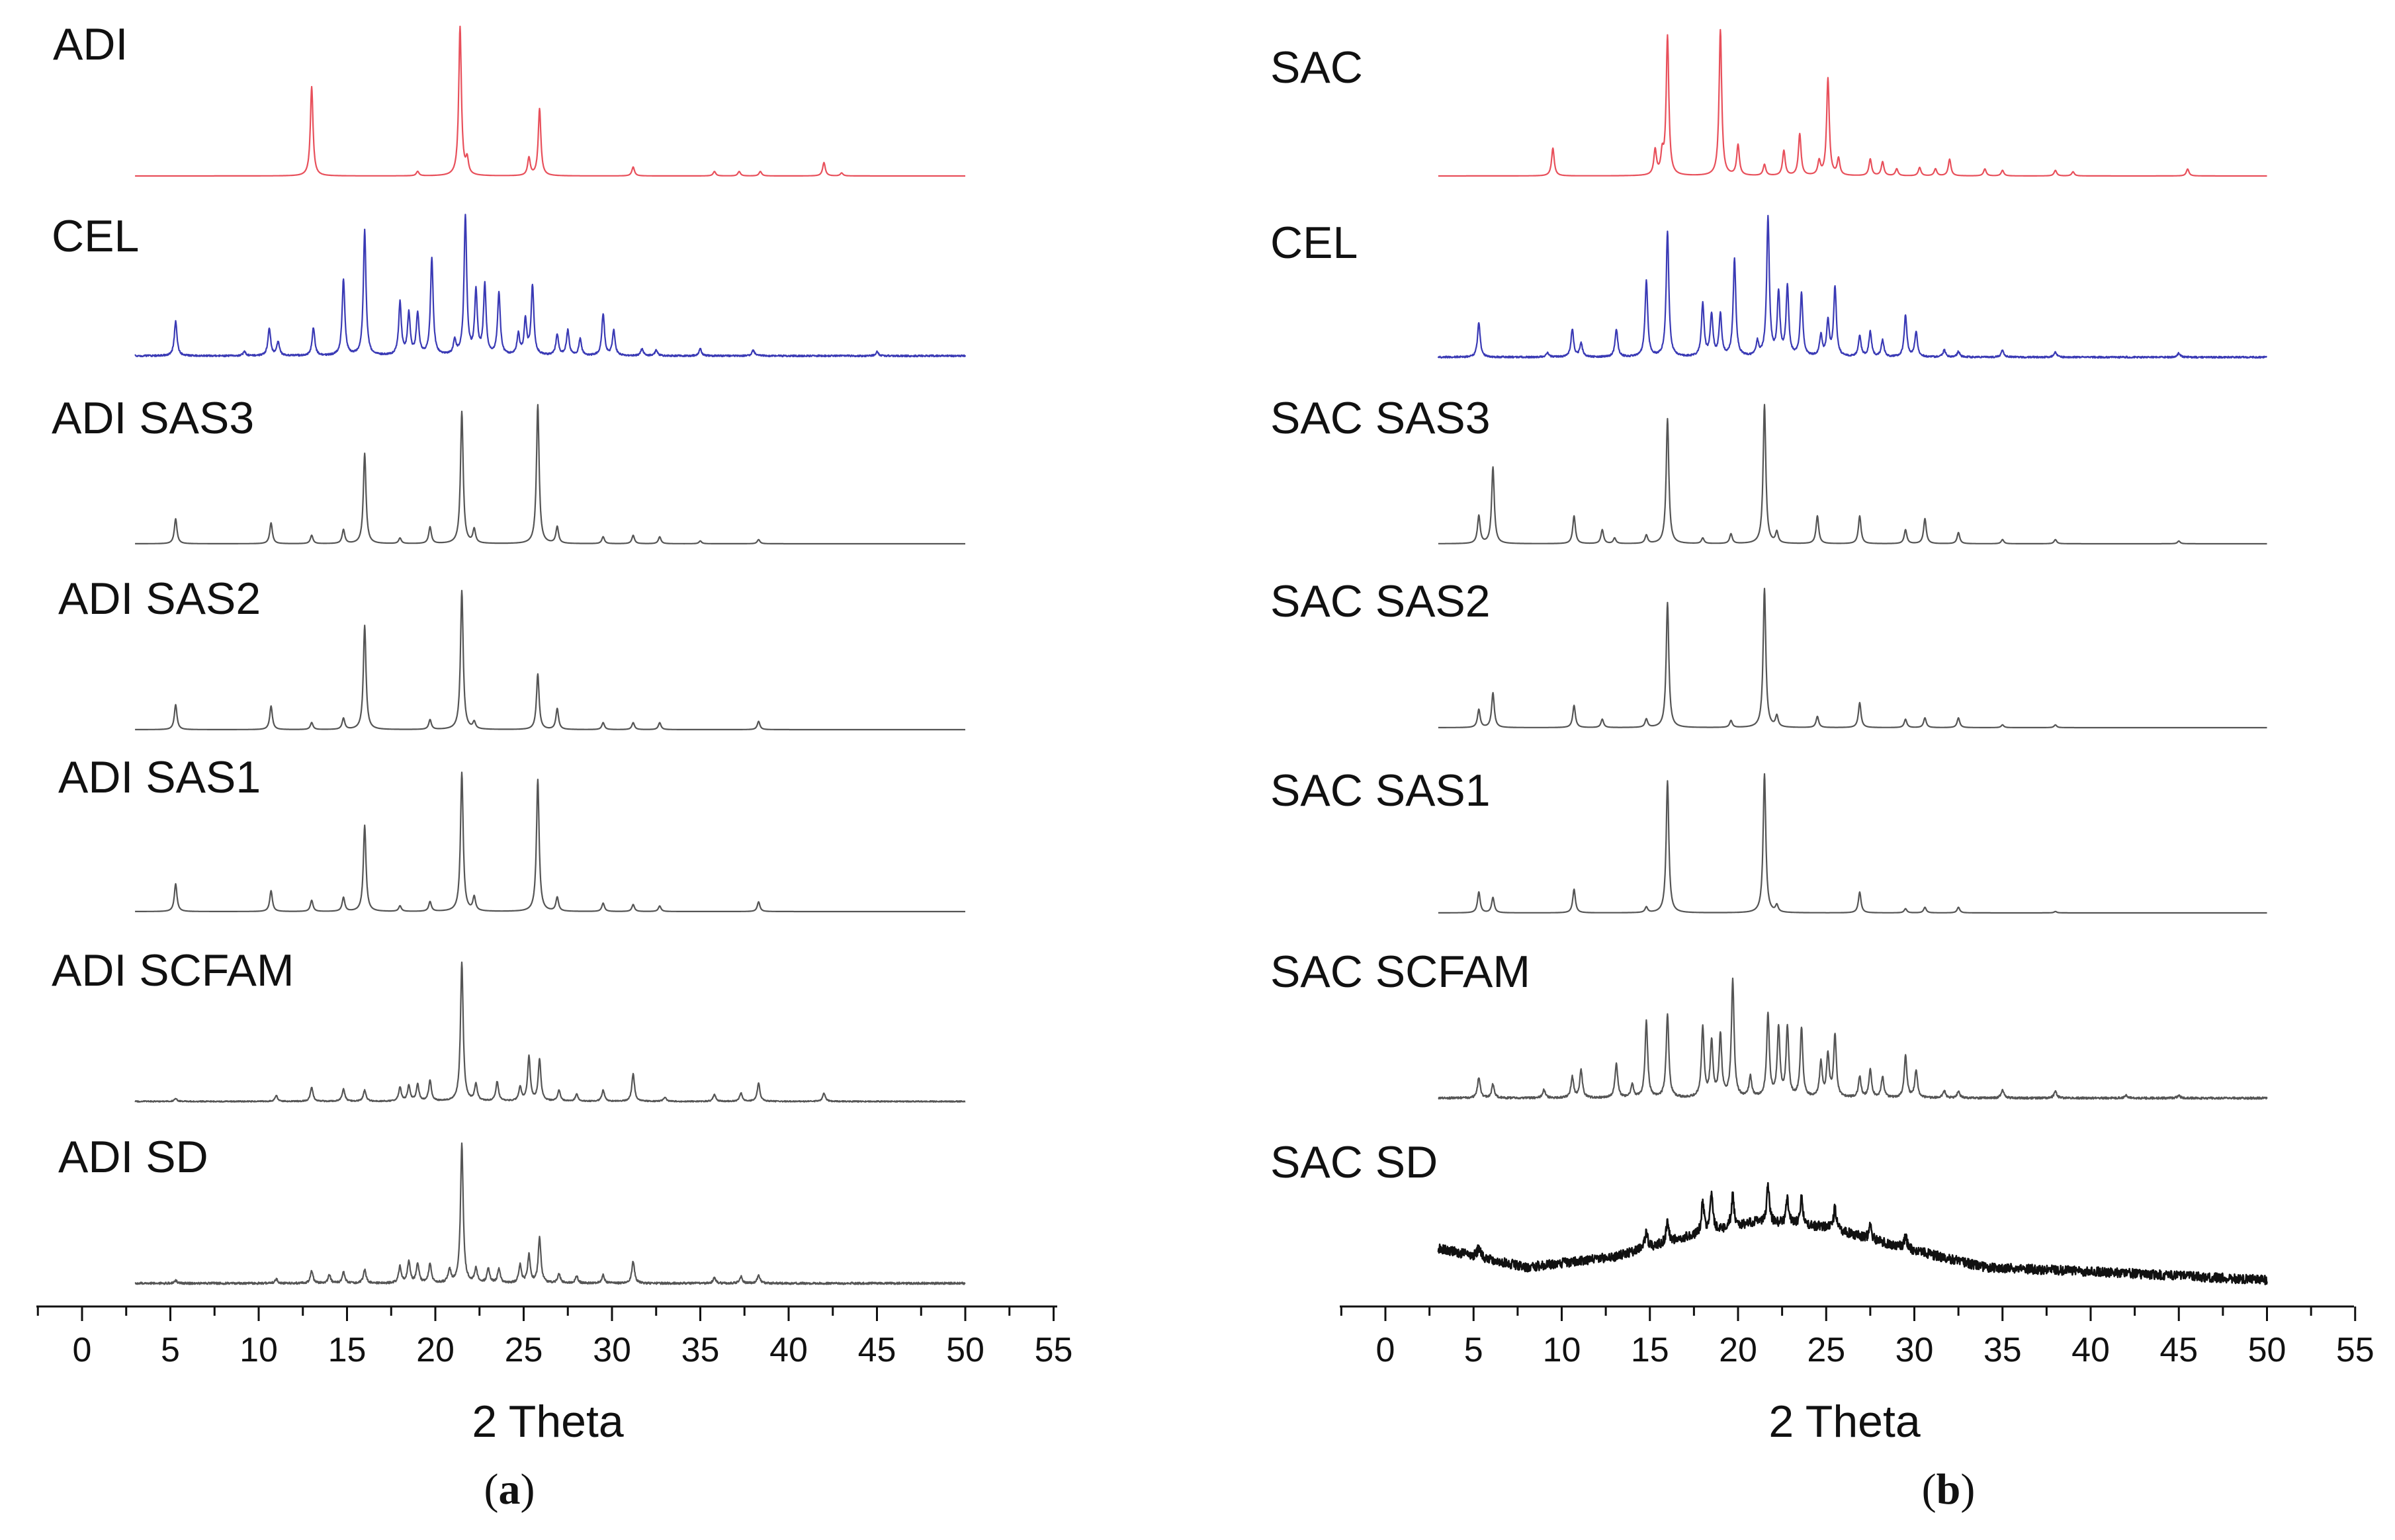  Describe the element at coordinates (1853, 474) in the screenshot. I see `xrd-trace-sac-sas3` at that location.